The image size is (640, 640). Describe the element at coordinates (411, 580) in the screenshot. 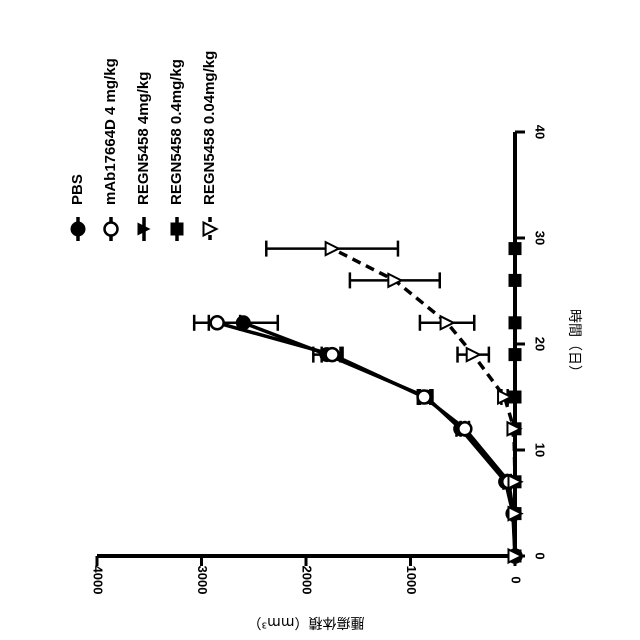

I see `y-tick-label: 1000` at that location.